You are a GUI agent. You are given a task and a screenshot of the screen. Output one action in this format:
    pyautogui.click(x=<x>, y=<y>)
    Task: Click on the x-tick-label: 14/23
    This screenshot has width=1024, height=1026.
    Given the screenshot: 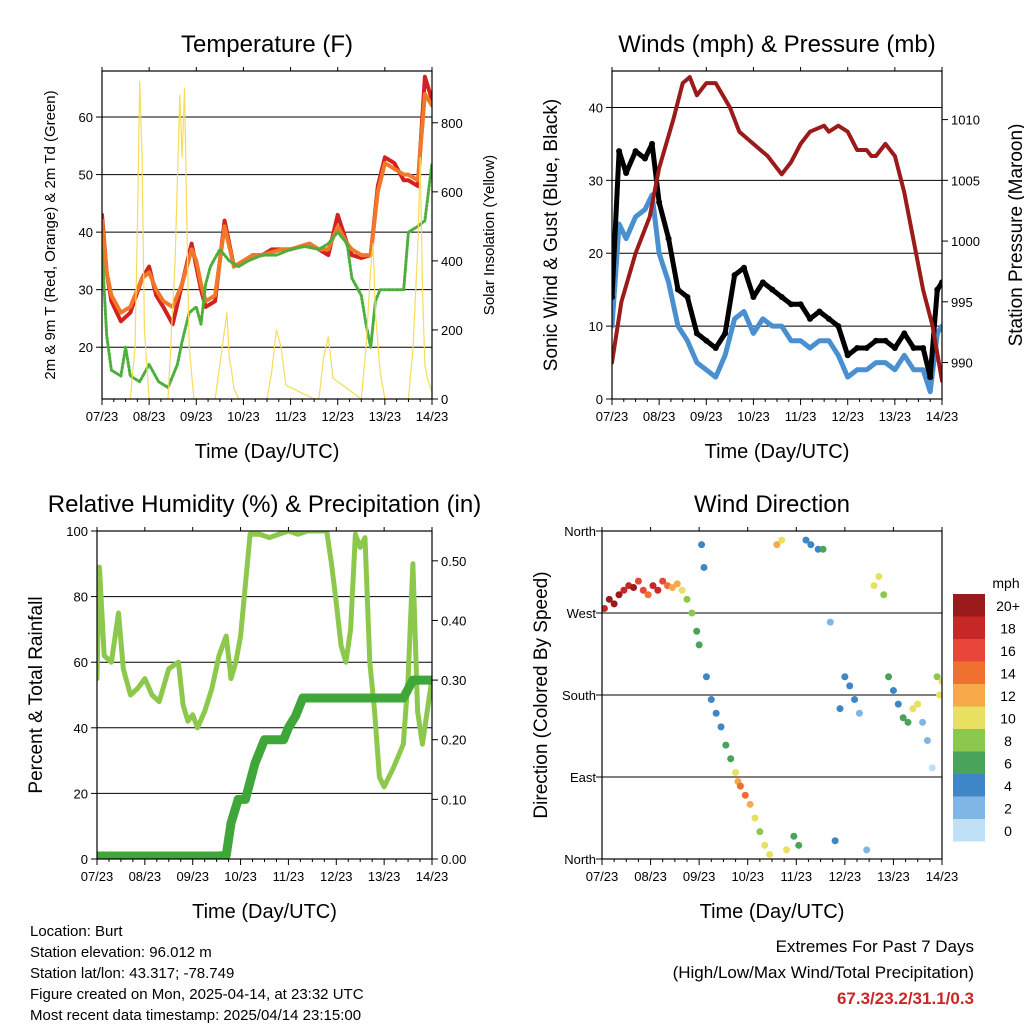 What is the action you would take?
    pyautogui.click(x=942, y=876)
    